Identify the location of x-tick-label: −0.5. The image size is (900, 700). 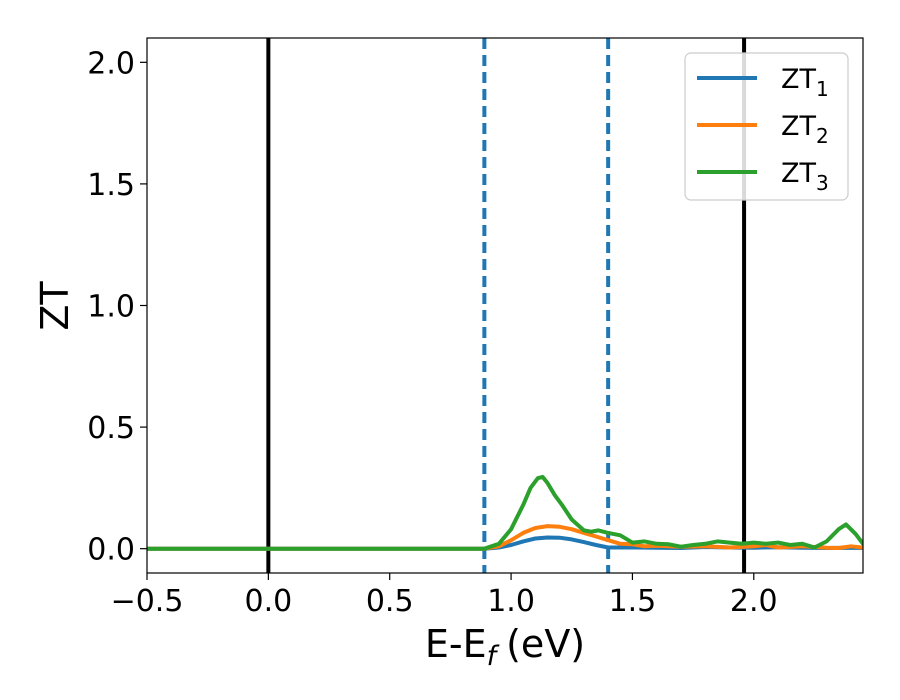
(147, 601).